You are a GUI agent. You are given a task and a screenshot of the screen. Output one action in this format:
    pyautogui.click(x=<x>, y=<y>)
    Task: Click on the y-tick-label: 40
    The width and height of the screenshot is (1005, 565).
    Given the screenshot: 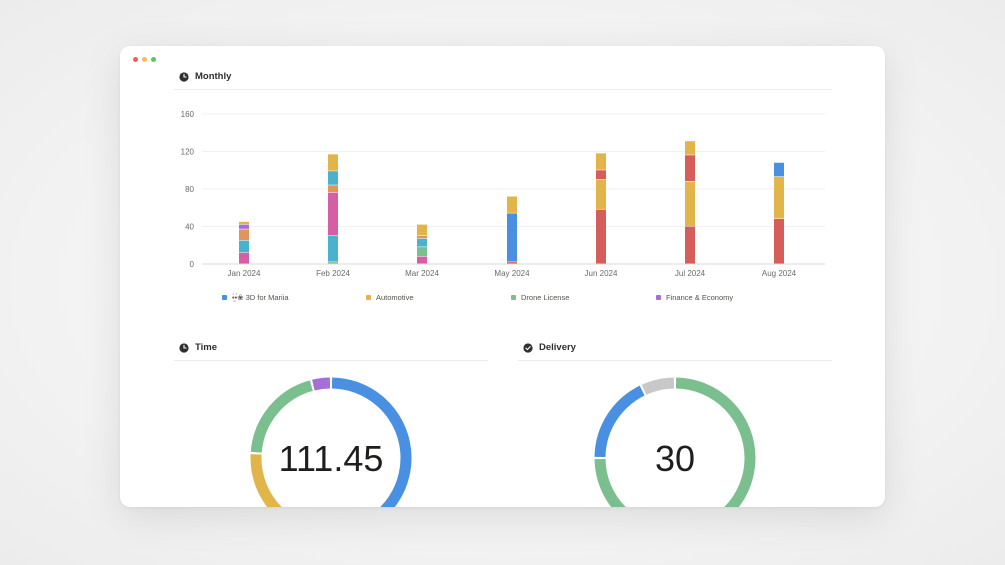 What is the action you would take?
    pyautogui.click(x=189, y=227)
    